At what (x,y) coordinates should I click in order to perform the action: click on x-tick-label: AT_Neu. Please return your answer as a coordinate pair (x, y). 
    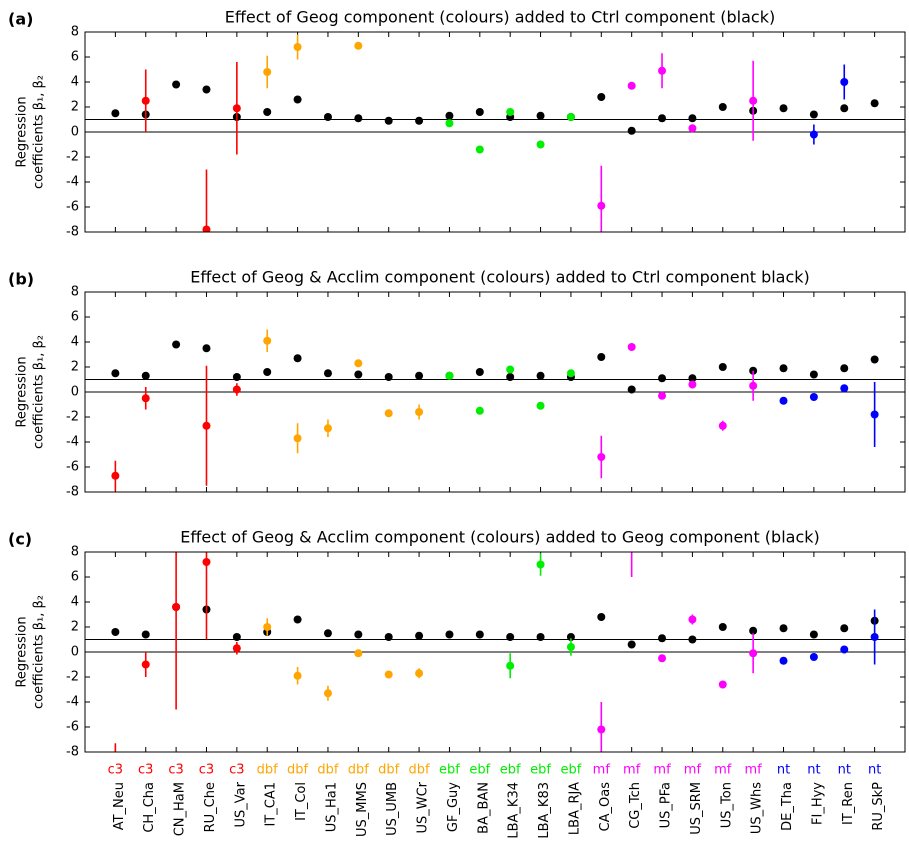
    Looking at the image, I should click on (119, 806).